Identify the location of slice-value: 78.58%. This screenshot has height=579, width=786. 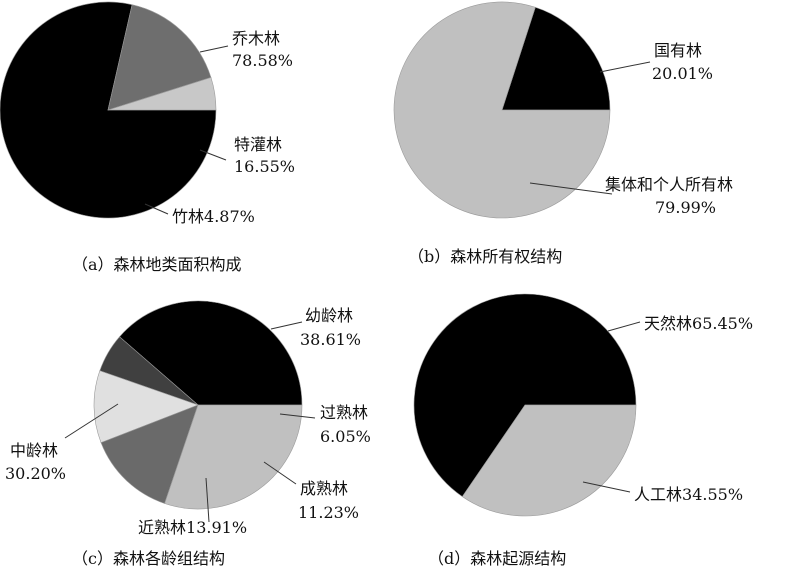
(262, 60).